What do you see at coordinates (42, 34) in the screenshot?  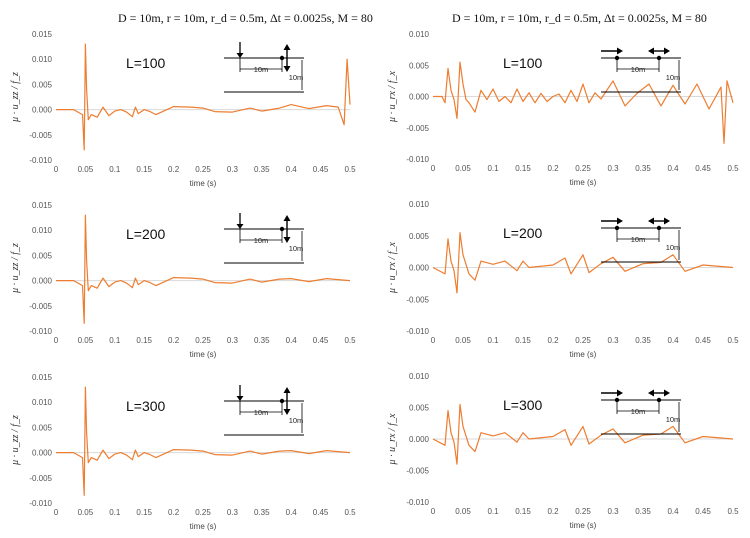 I see `y-tick-label: 0.015` at bounding box center [42, 34].